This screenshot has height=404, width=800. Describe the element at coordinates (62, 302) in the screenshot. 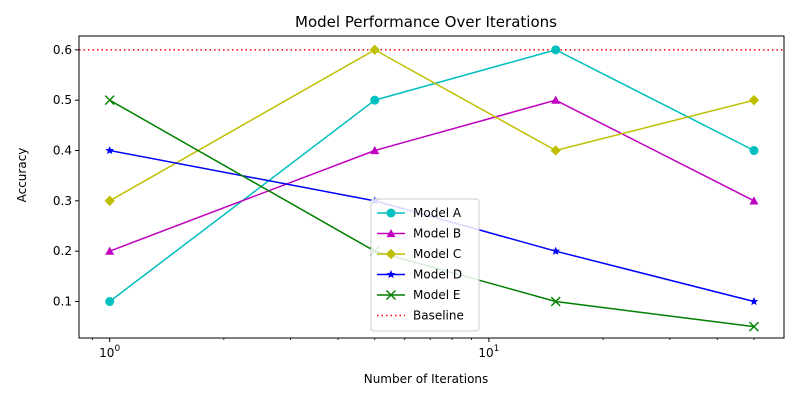

I see `y-tick-label: 0.1` at that location.